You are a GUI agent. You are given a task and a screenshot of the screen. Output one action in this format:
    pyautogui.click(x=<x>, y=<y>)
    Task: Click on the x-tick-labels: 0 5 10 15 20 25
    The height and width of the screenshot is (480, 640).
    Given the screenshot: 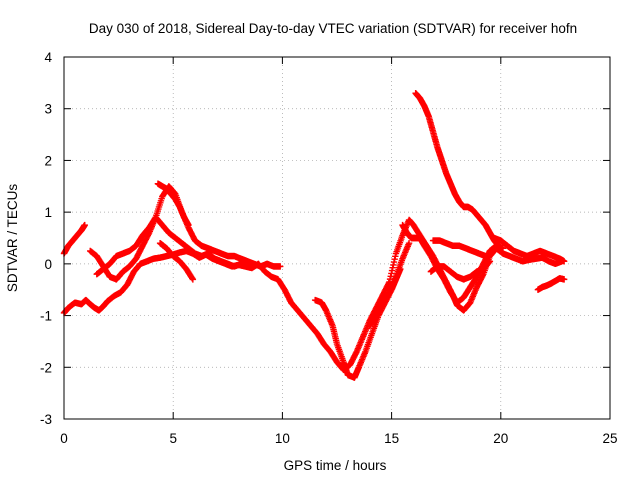 What is the action you would take?
    pyautogui.click(x=338, y=438)
    